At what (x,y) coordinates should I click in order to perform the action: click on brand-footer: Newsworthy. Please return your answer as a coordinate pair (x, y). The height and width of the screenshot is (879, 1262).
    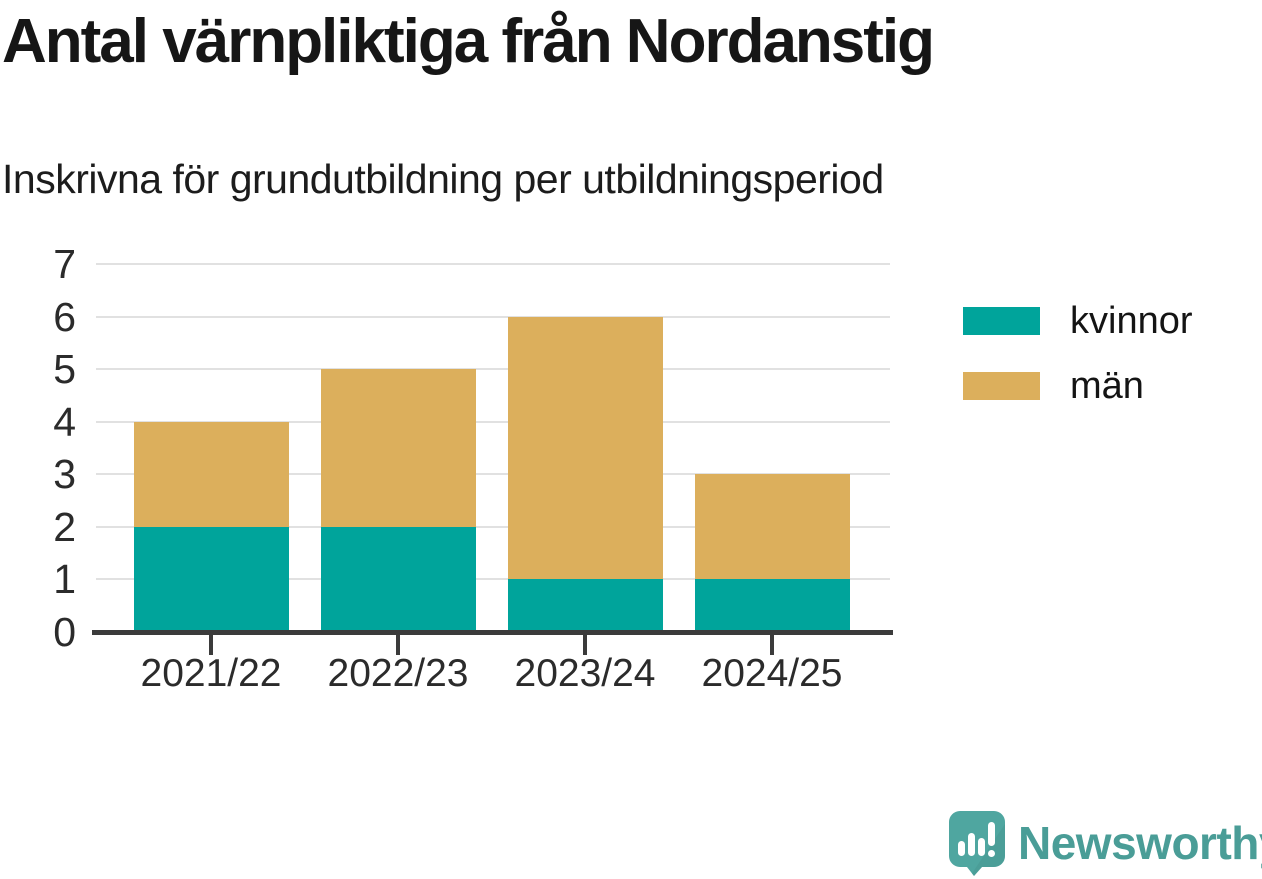
    Looking at the image, I should click on (1105, 843).